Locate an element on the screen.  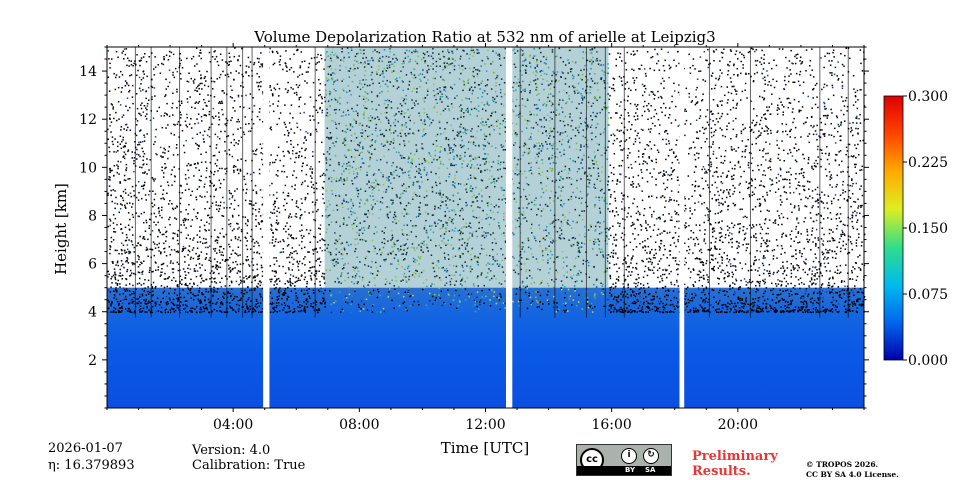
colorbar-tick-label: 0.300 is located at coordinates (928, 97).